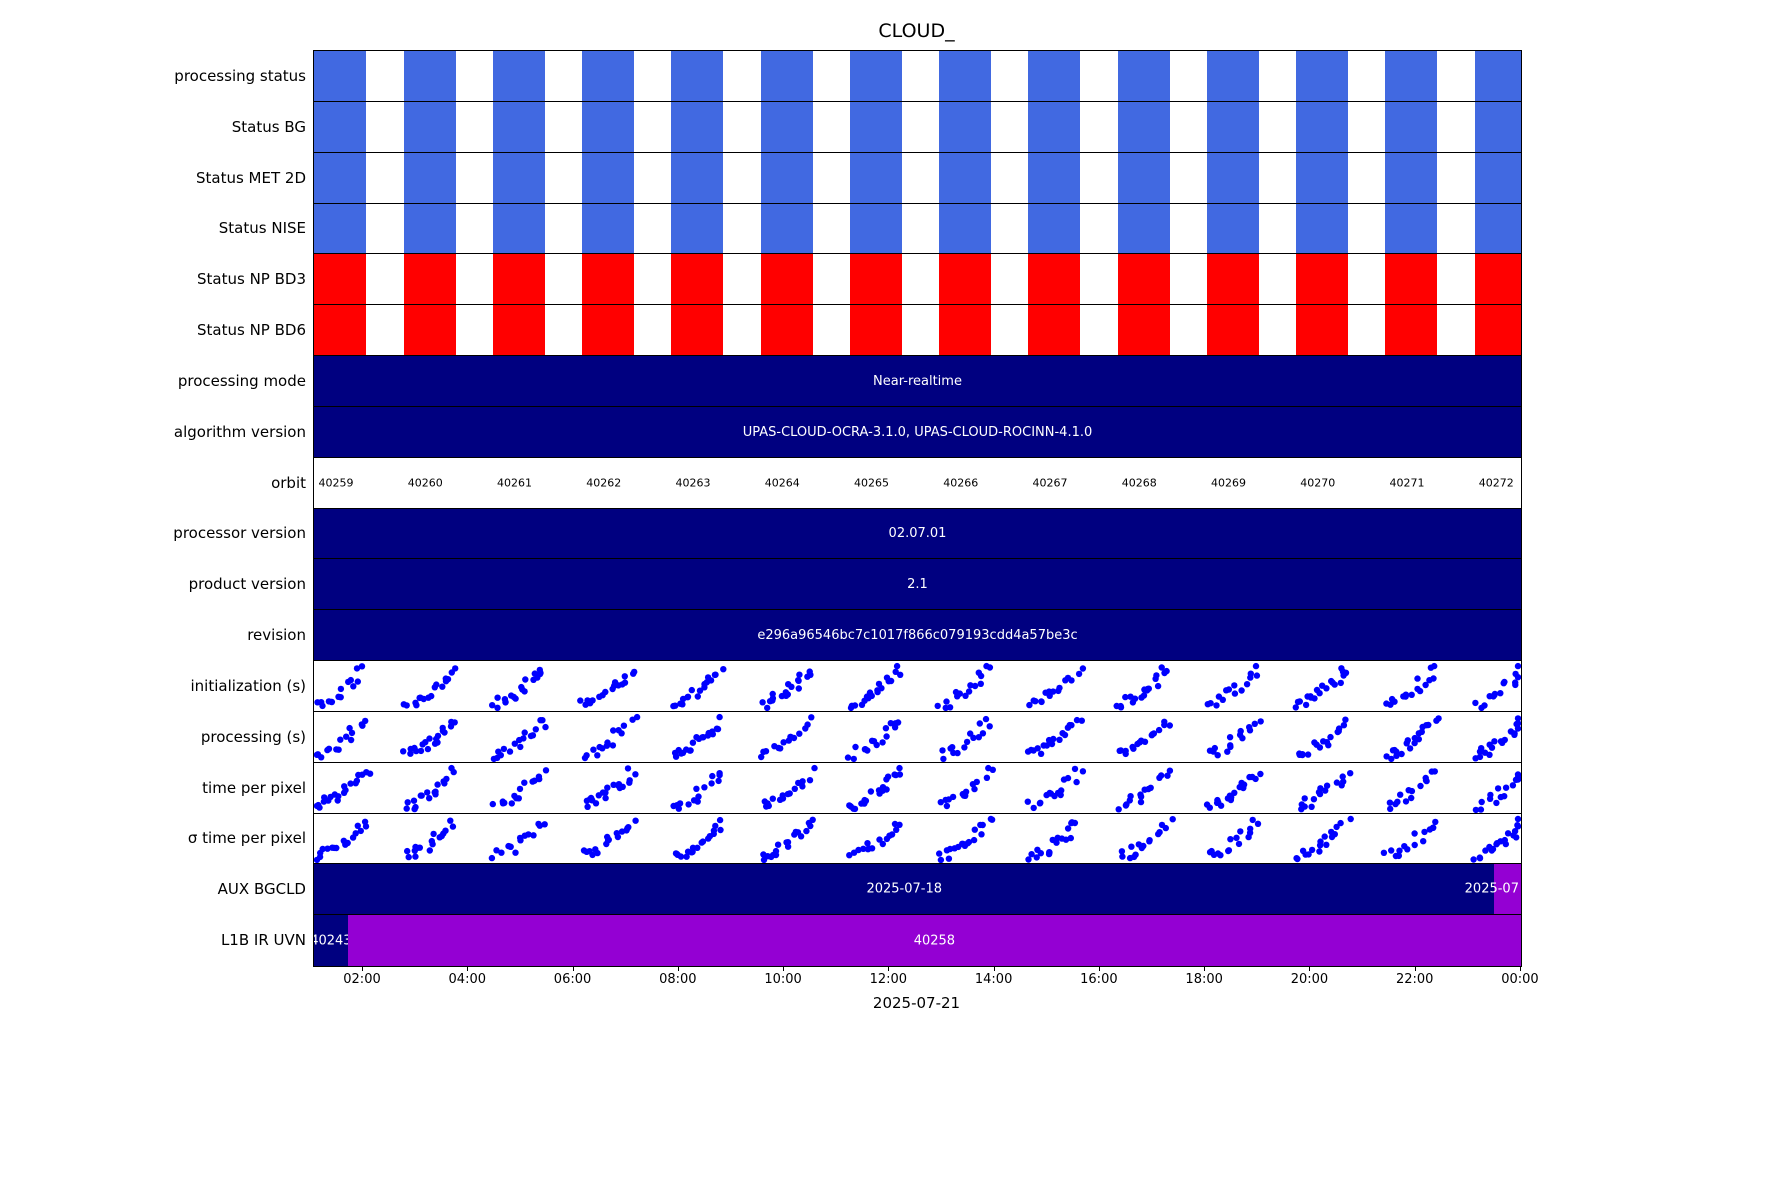 This screenshot has height=1181, width=1771. What do you see at coordinates (917, 737) in the screenshot?
I see `scatter-row-processing-s` at bounding box center [917, 737].